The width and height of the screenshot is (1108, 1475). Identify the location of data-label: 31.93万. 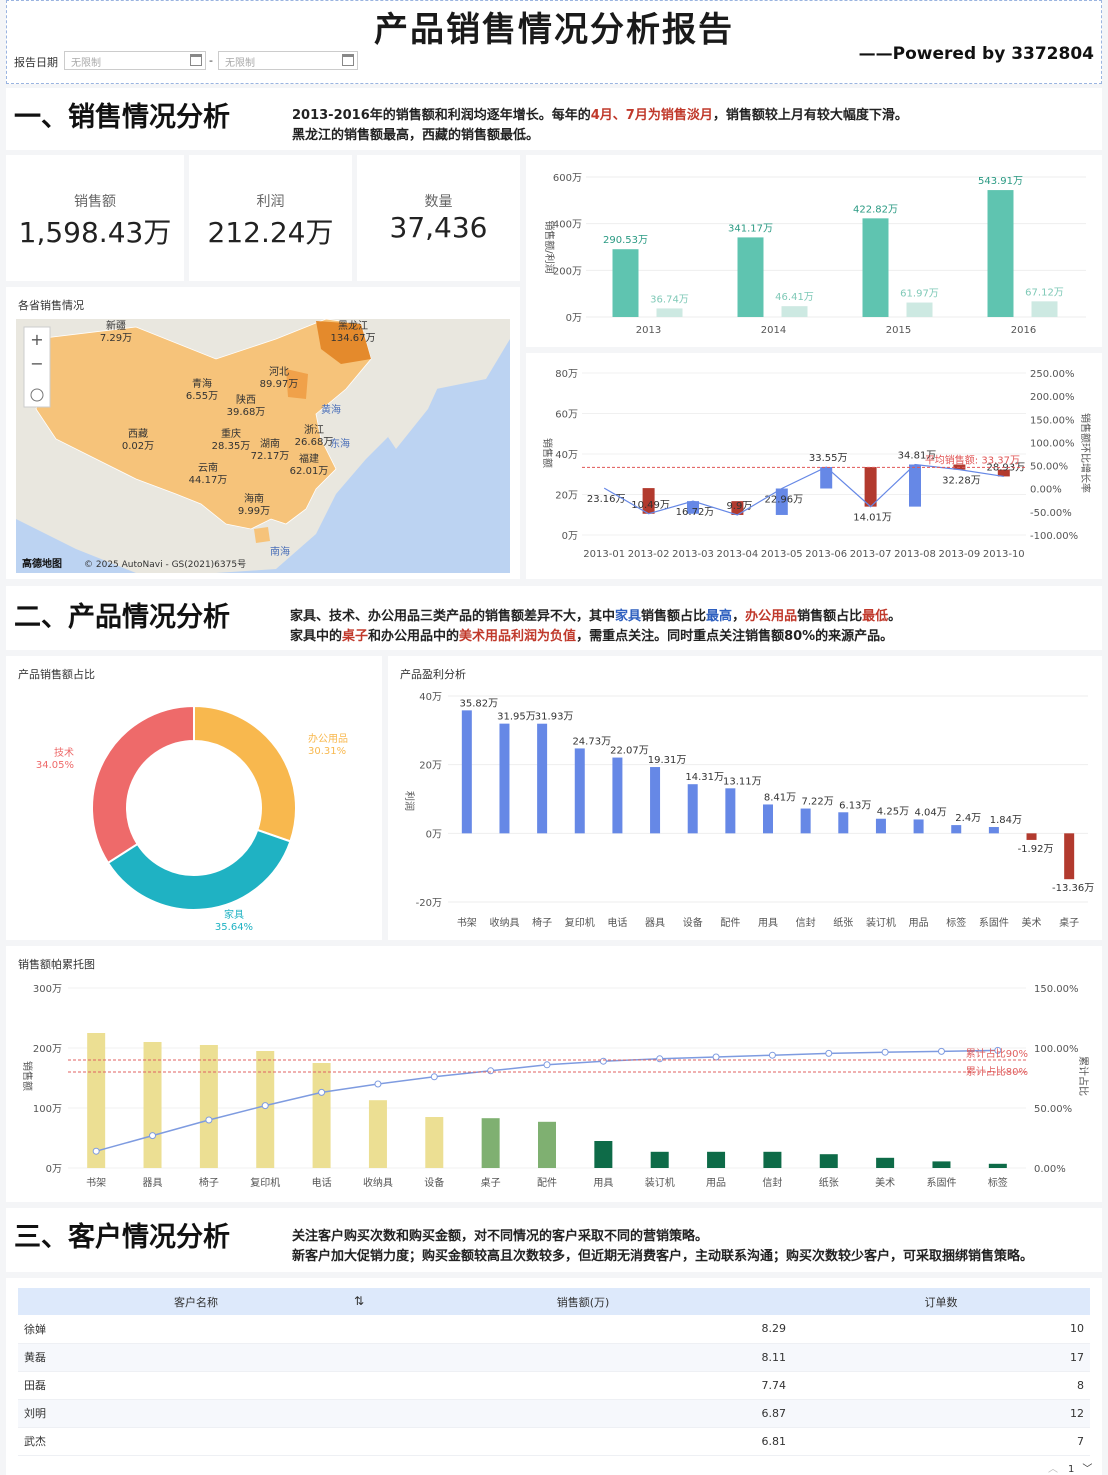
(554, 717).